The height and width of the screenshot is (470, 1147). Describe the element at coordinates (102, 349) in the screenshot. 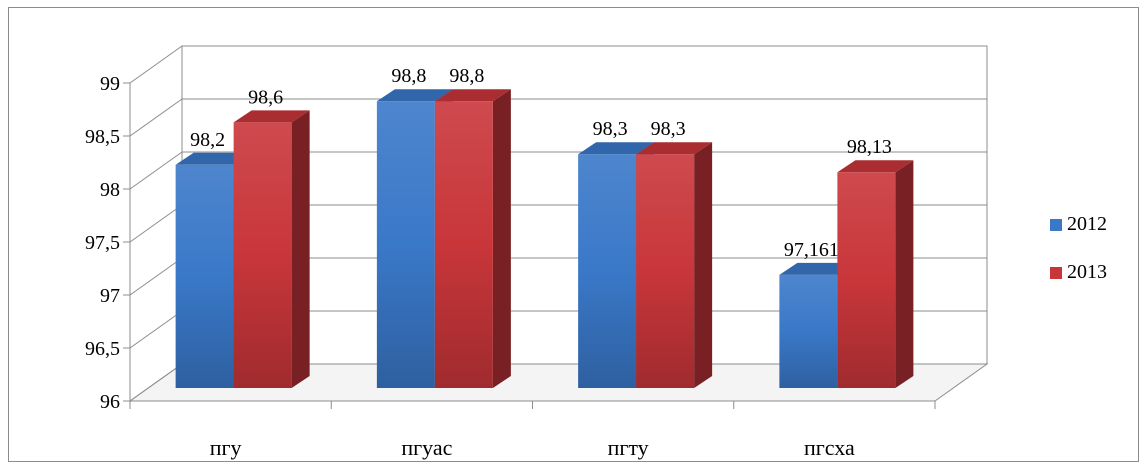

I see `y-tick-label: 96,5` at that location.